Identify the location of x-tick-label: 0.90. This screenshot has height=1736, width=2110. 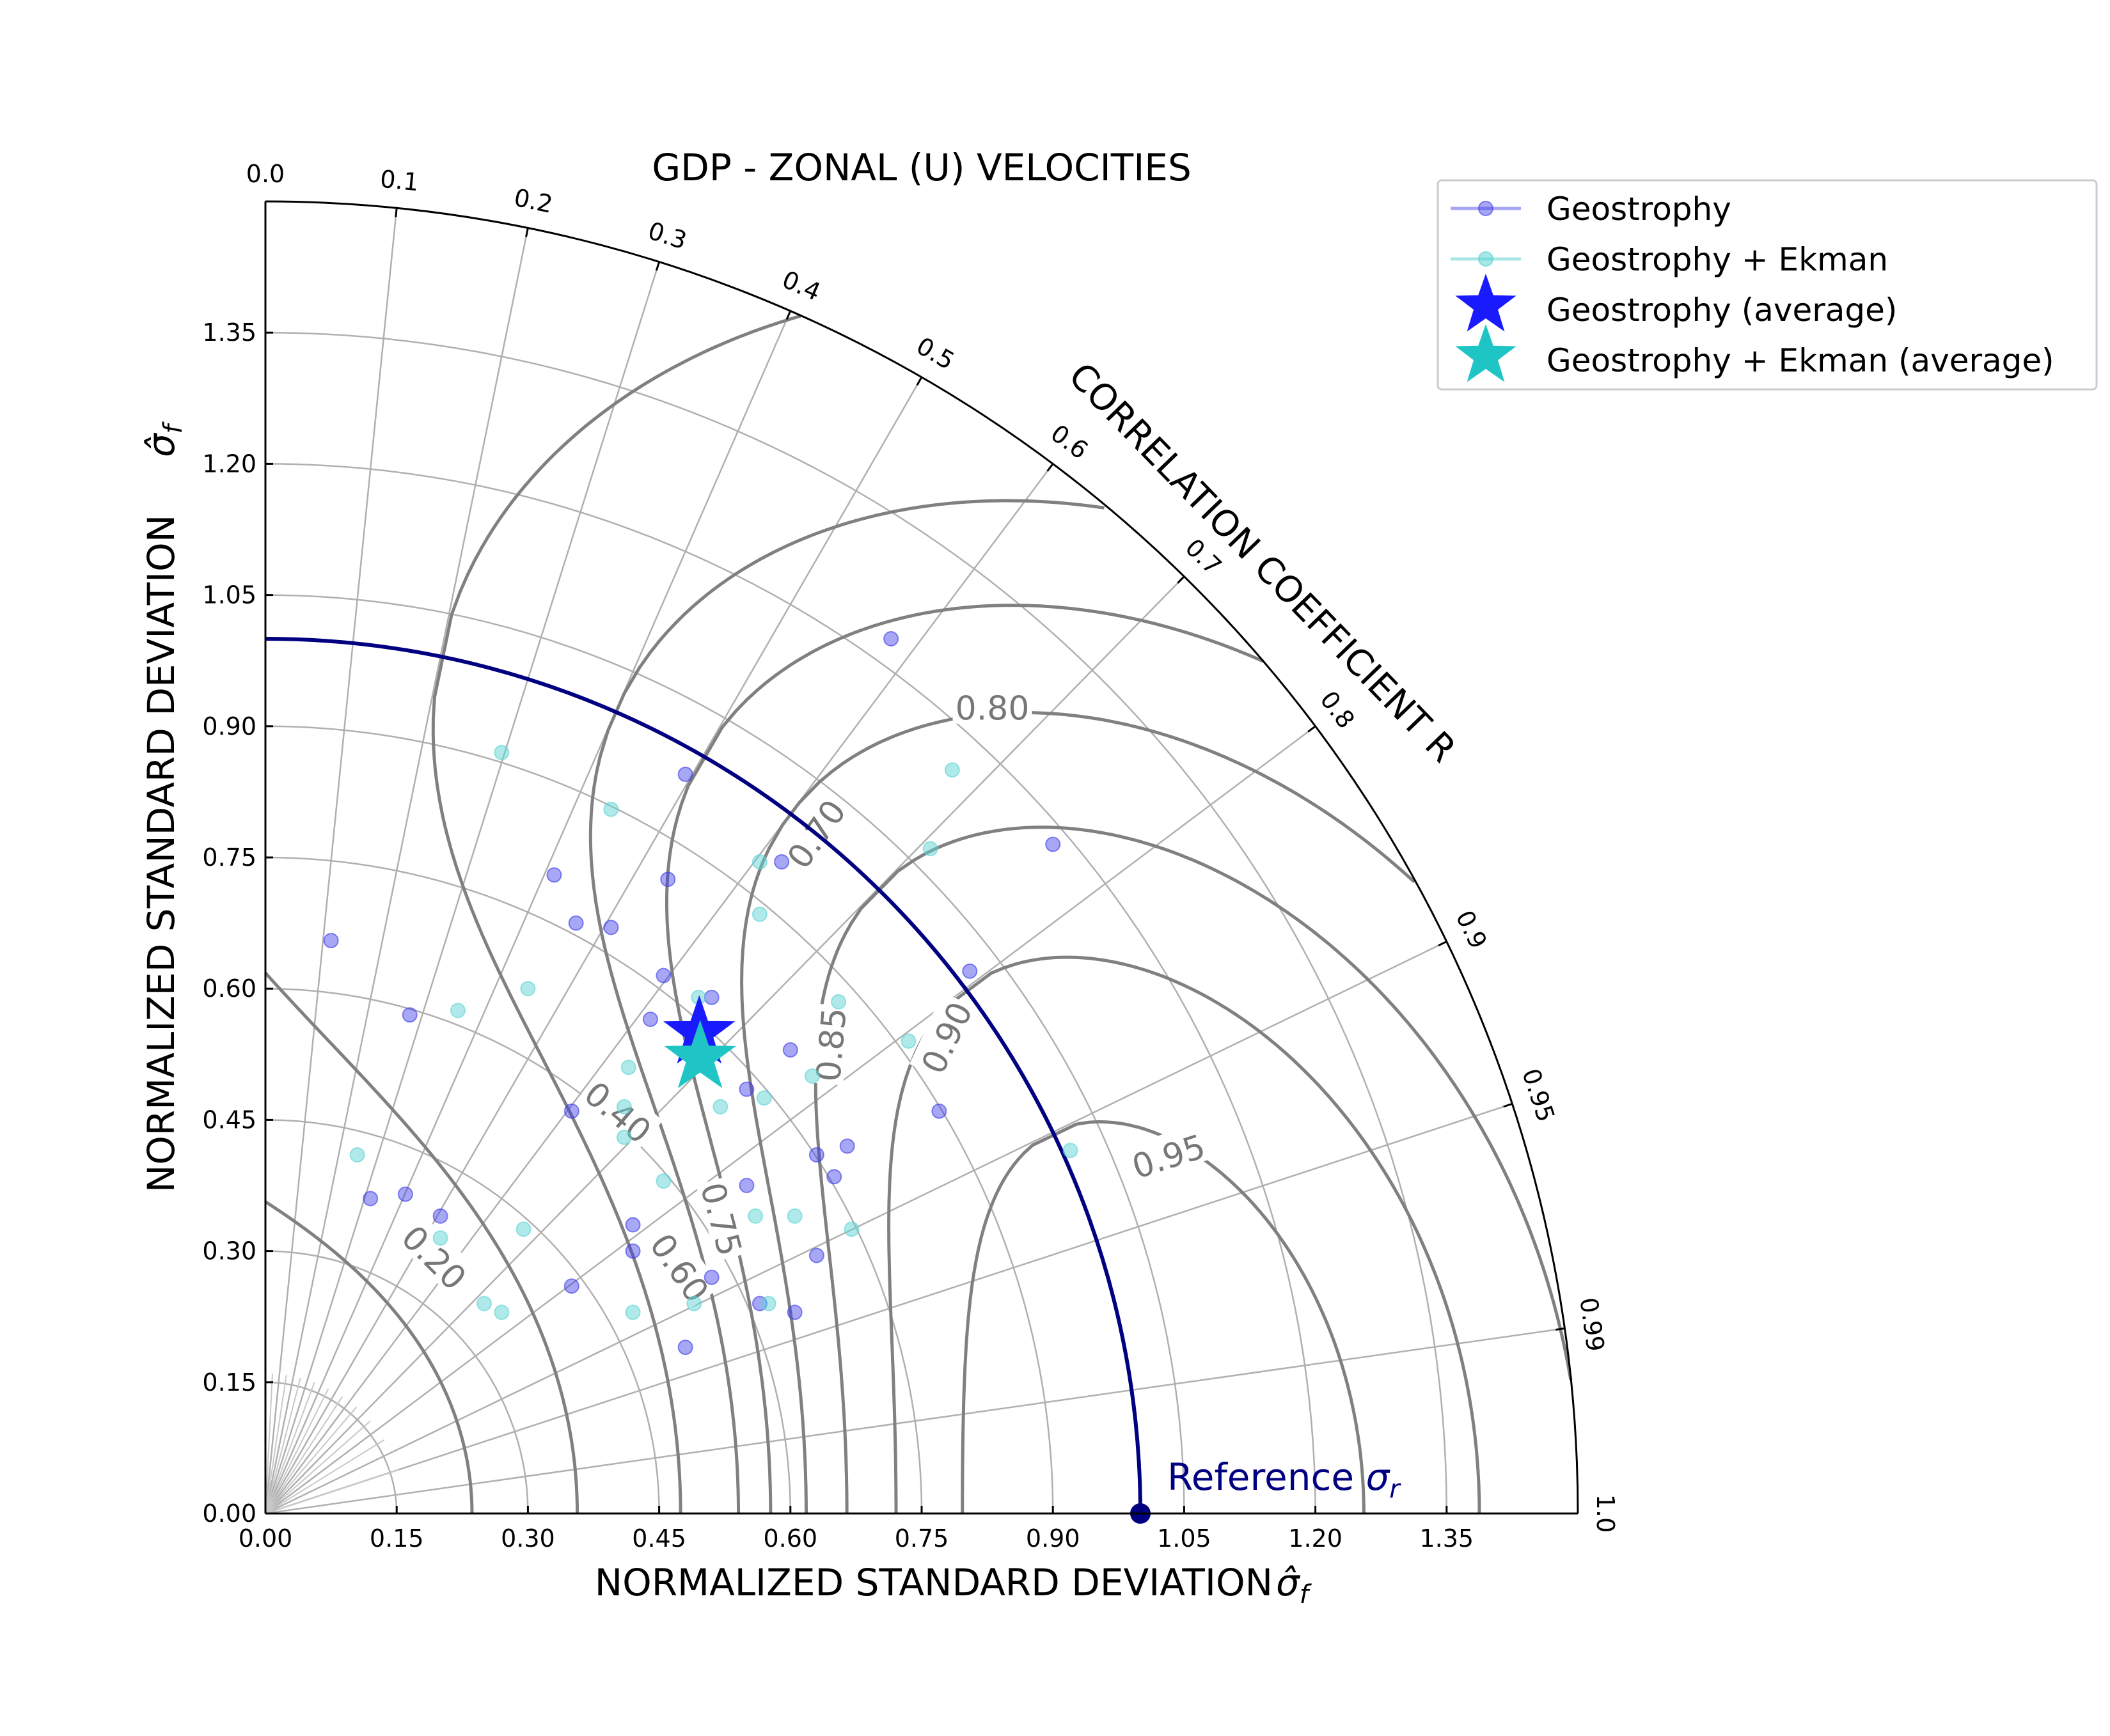
(1053, 1538).